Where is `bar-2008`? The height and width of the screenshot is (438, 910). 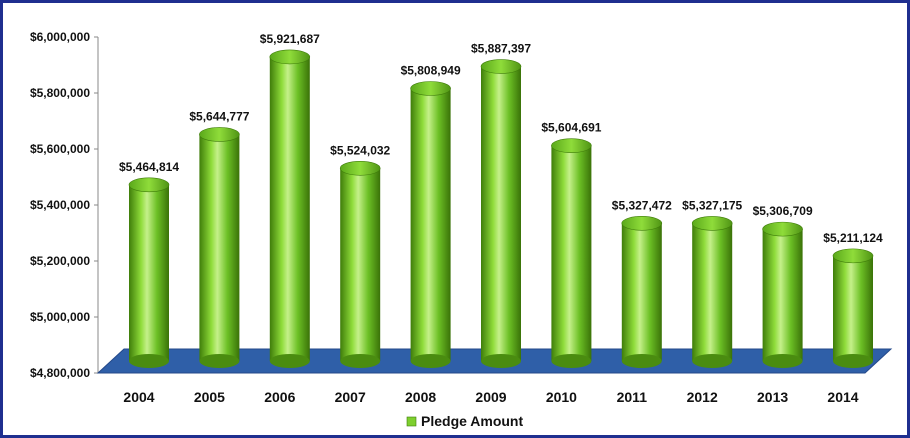
bar-2008 is located at coordinates (430, 224).